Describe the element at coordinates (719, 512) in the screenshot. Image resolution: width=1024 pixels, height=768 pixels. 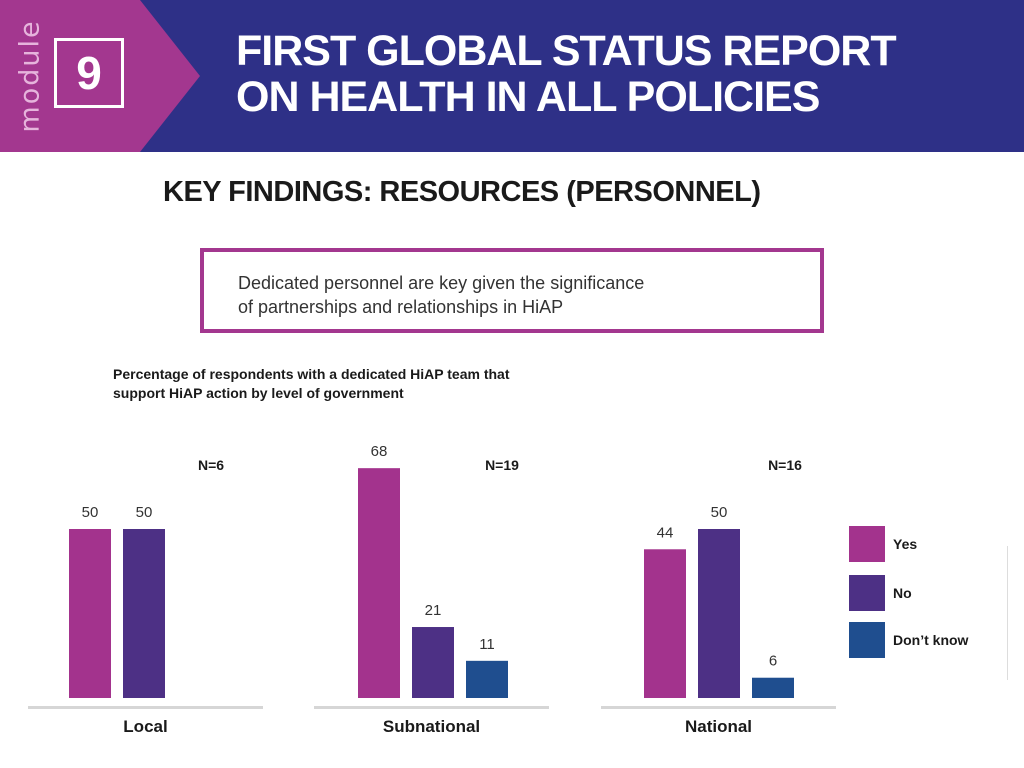
I see `data-label-national-no: 50` at that location.